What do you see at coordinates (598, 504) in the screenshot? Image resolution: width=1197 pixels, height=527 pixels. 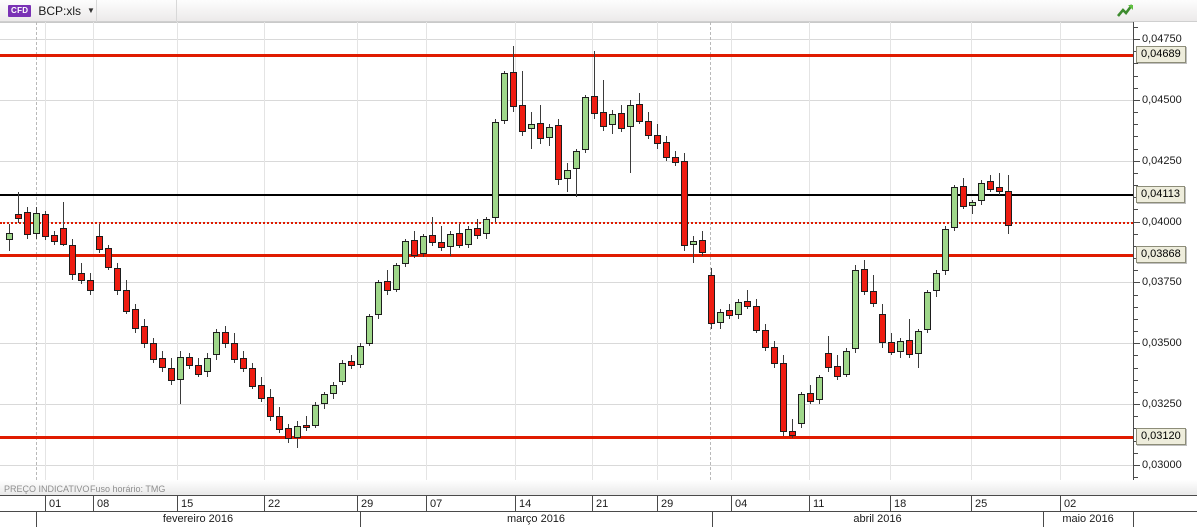 I see `date-axis: 01 08 15 22 29 07 14 21 29 04 11 18 25 02` at bounding box center [598, 504].